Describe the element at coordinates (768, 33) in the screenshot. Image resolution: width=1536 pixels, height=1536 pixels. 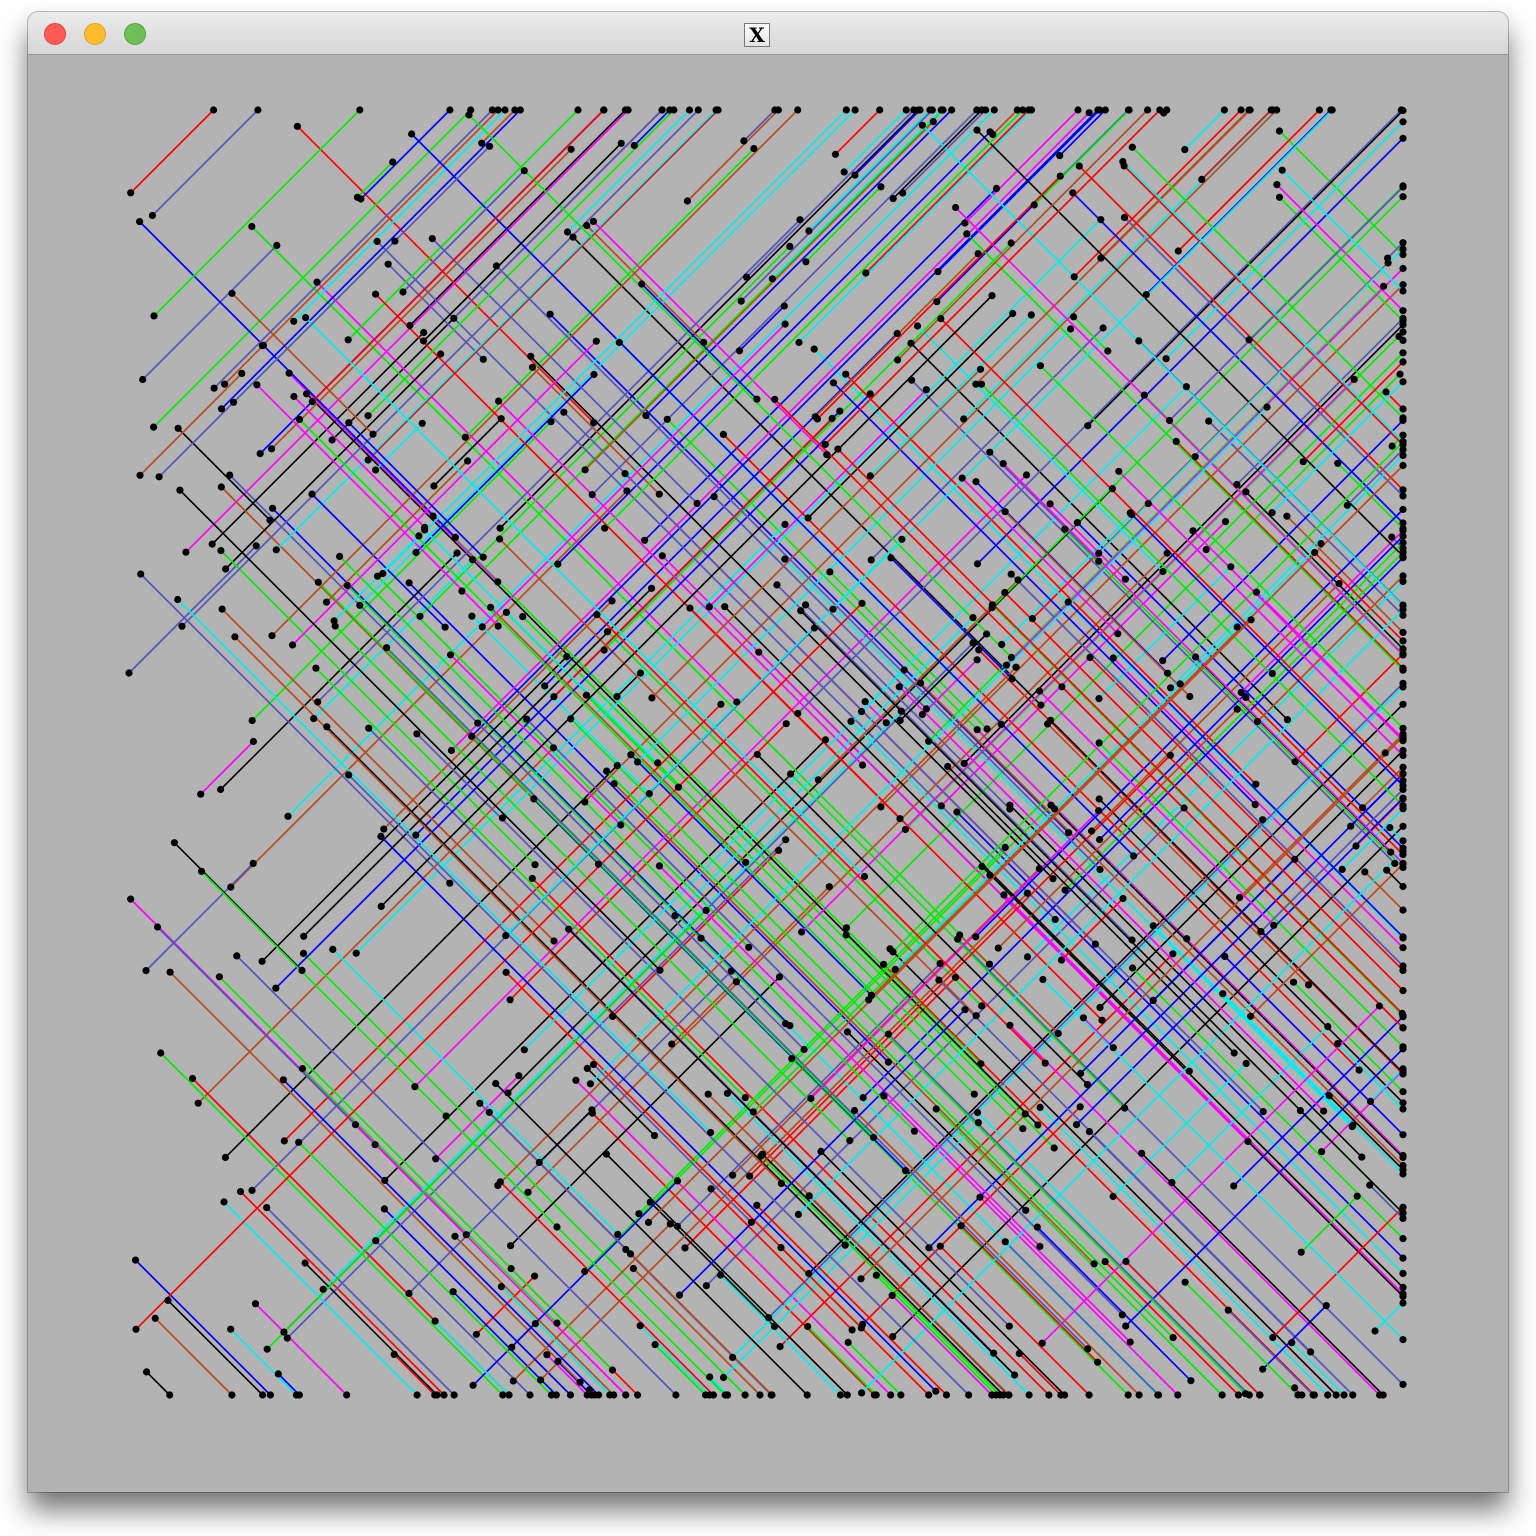
I see `title-bar: X` at that location.